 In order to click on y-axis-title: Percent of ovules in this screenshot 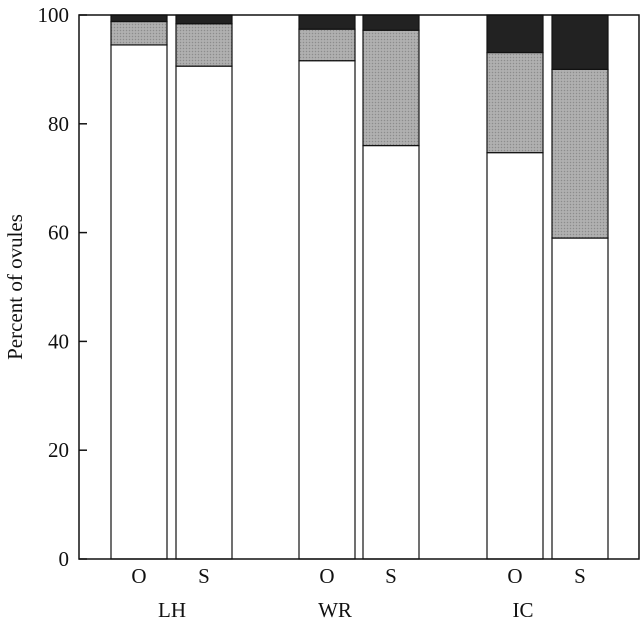, I will do `click(15, 287)`.